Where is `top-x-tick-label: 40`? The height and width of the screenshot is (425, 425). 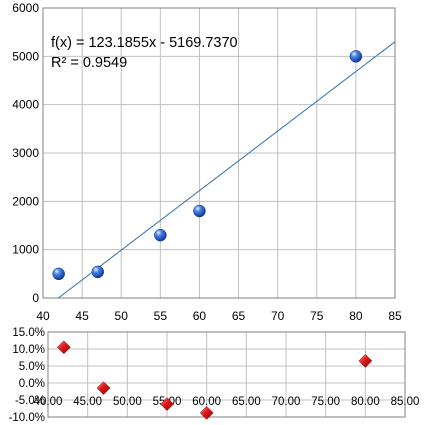
top-x-tick-label: 40 is located at coordinates (43, 316).